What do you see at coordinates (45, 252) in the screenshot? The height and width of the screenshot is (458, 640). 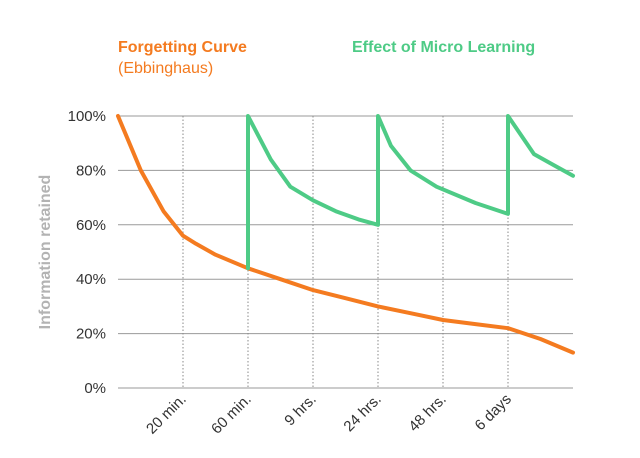 I see `y-axis-label: Information retained` at bounding box center [45, 252].